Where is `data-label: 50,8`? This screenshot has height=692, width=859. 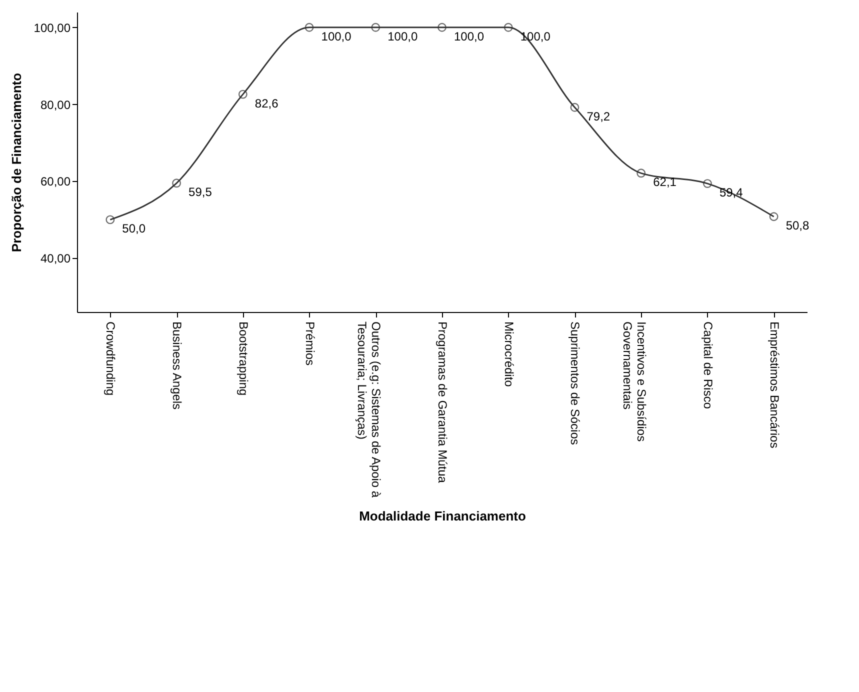 data-label: 50,8 is located at coordinates (798, 225).